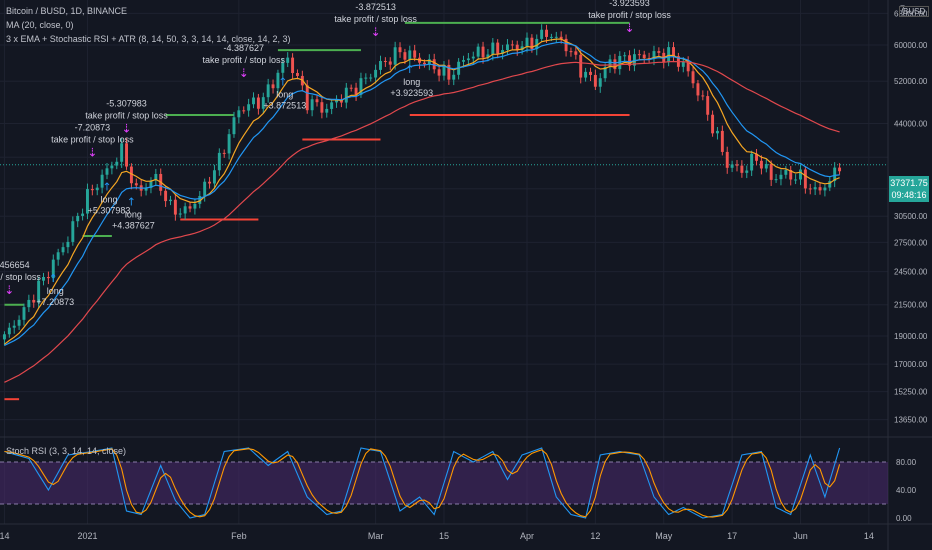  What do you see at coordinates (869, 536) in the screenshot?
I see `time-tick-label: 14` at bounding box center [869, 536].